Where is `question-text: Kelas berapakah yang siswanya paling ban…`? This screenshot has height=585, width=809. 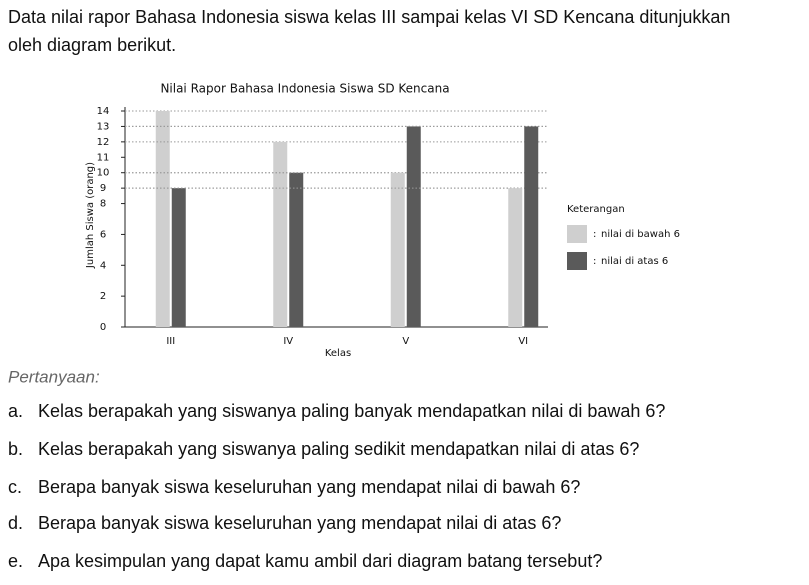
question-text: Kelas berapakah yang siswanya paling ban… is located at coordinates (351, 411).